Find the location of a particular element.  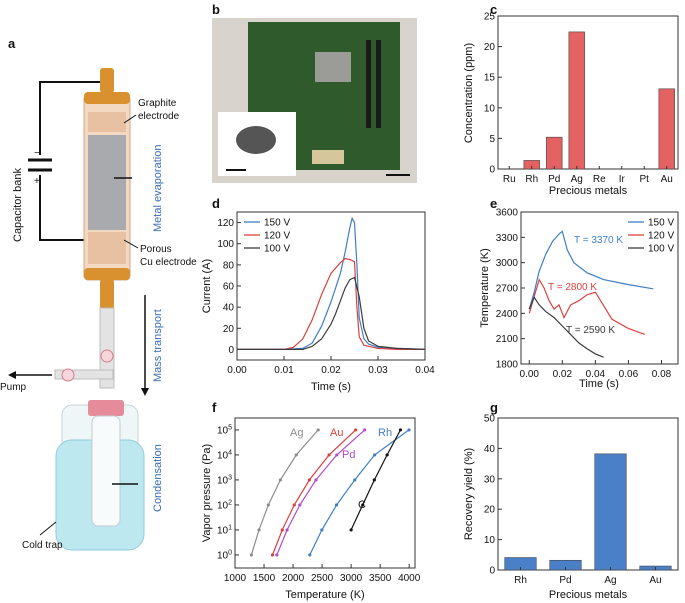

porous-label-1: Porous is located at coordinates (156, 249).